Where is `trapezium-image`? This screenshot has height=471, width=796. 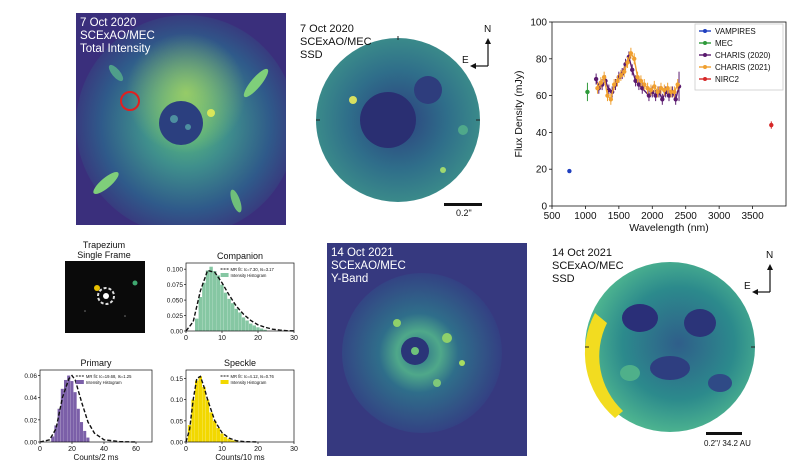
trapezium-image is located at coordinates (105, 297).